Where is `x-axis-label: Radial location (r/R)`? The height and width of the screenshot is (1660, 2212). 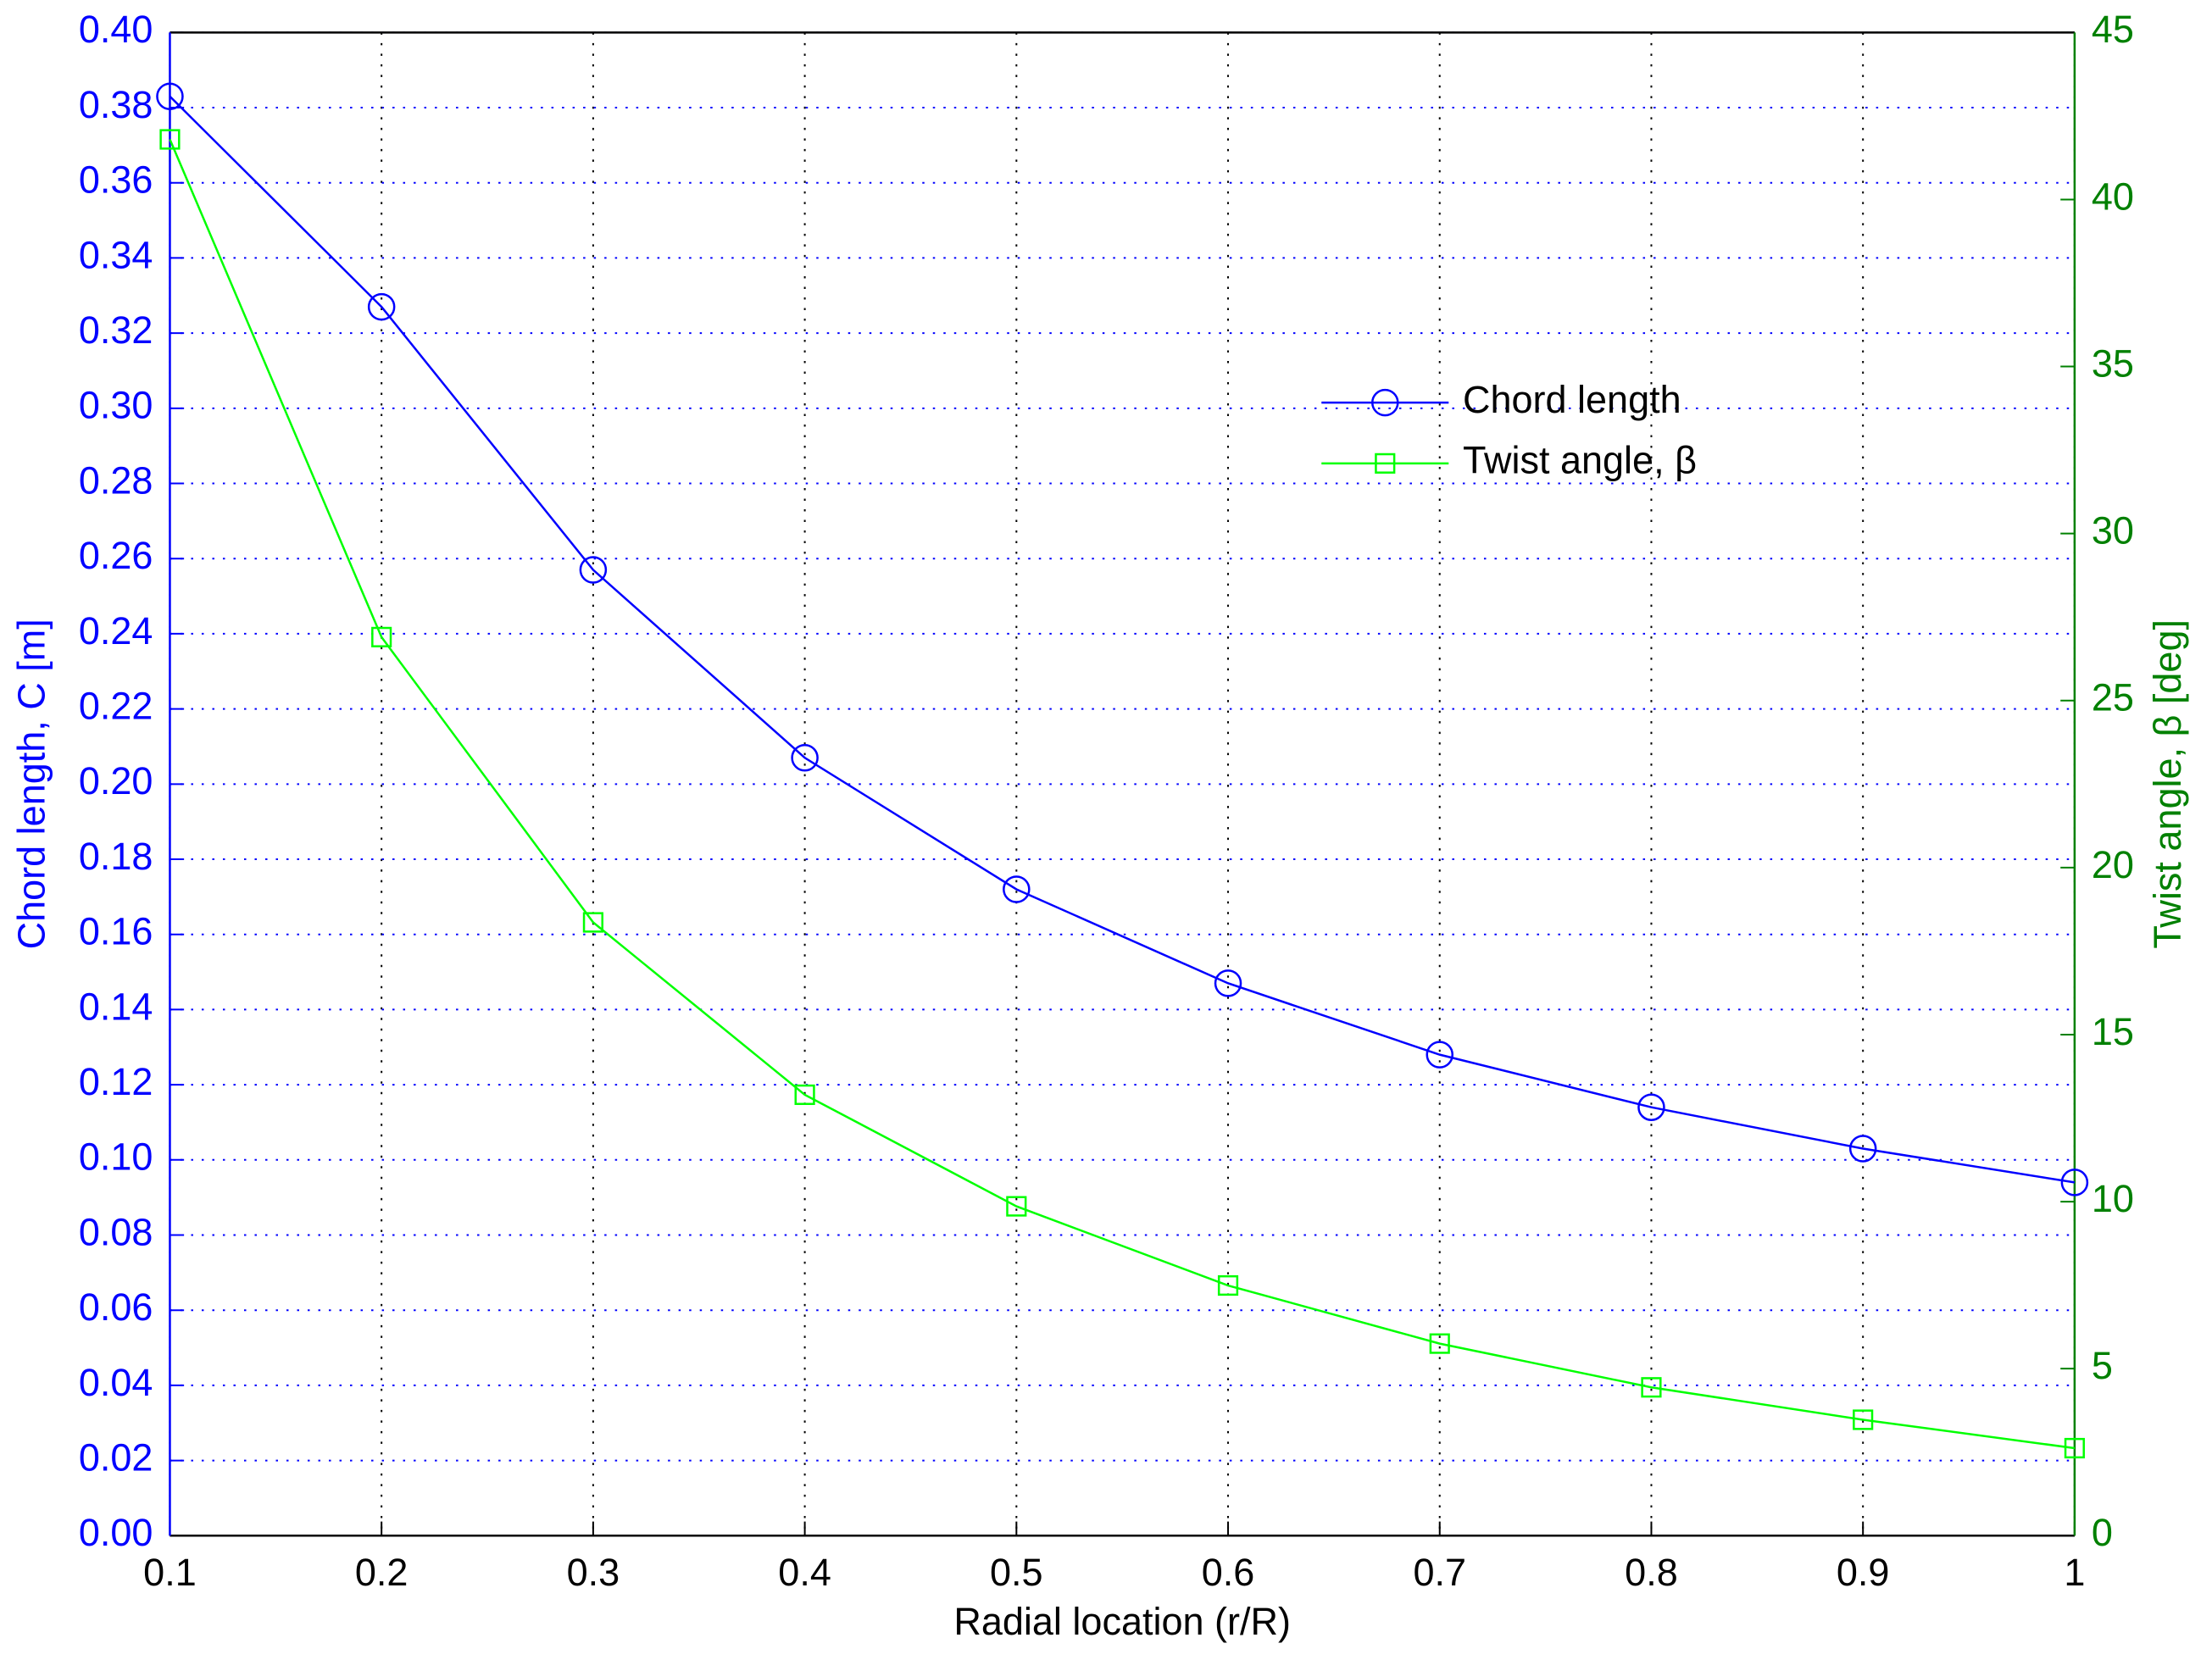 x-axis-label: Radial location (r/R) is located at coordinates (1122, 1621).